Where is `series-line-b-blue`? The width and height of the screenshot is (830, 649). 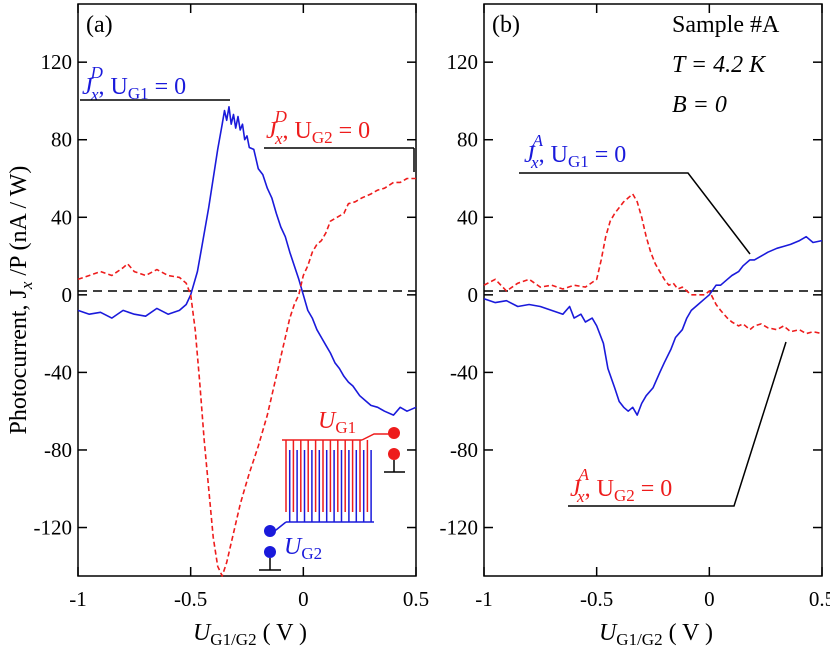 series-line-b-blue is located at coordinates (653, 325).